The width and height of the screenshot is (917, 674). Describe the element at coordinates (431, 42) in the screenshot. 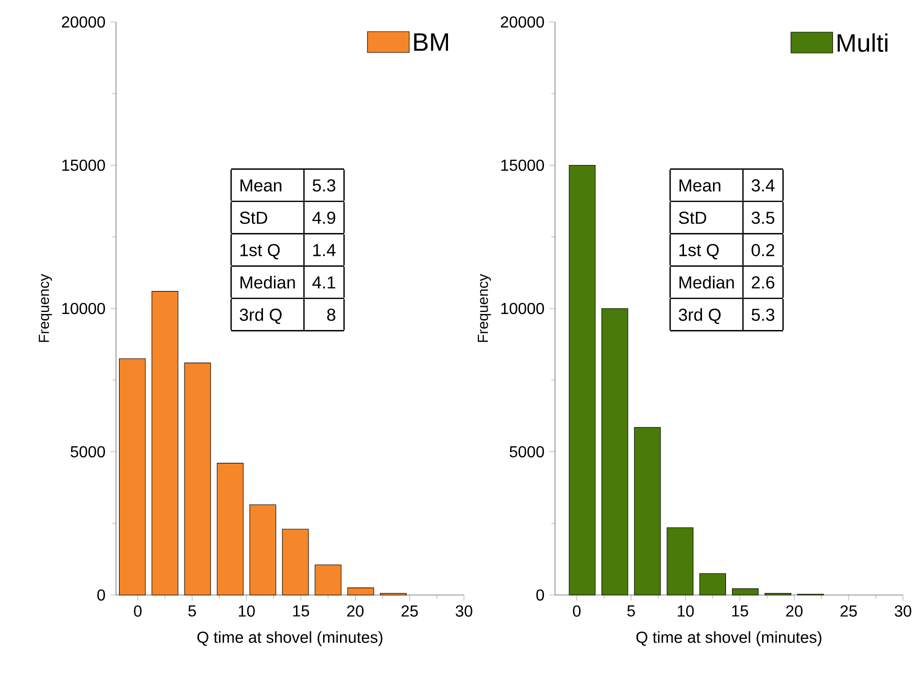

I see `legend-label: BM` at that location.